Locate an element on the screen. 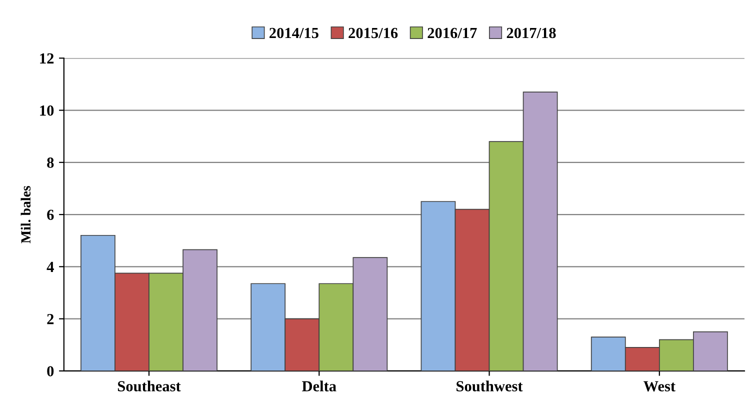  x-tick-label: West is located at coordinates (660, 386).